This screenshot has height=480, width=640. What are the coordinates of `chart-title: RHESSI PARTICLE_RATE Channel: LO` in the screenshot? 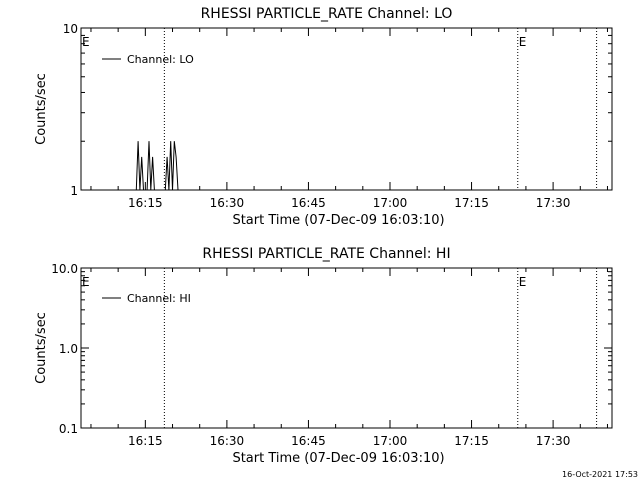 It's located at (327, 14).